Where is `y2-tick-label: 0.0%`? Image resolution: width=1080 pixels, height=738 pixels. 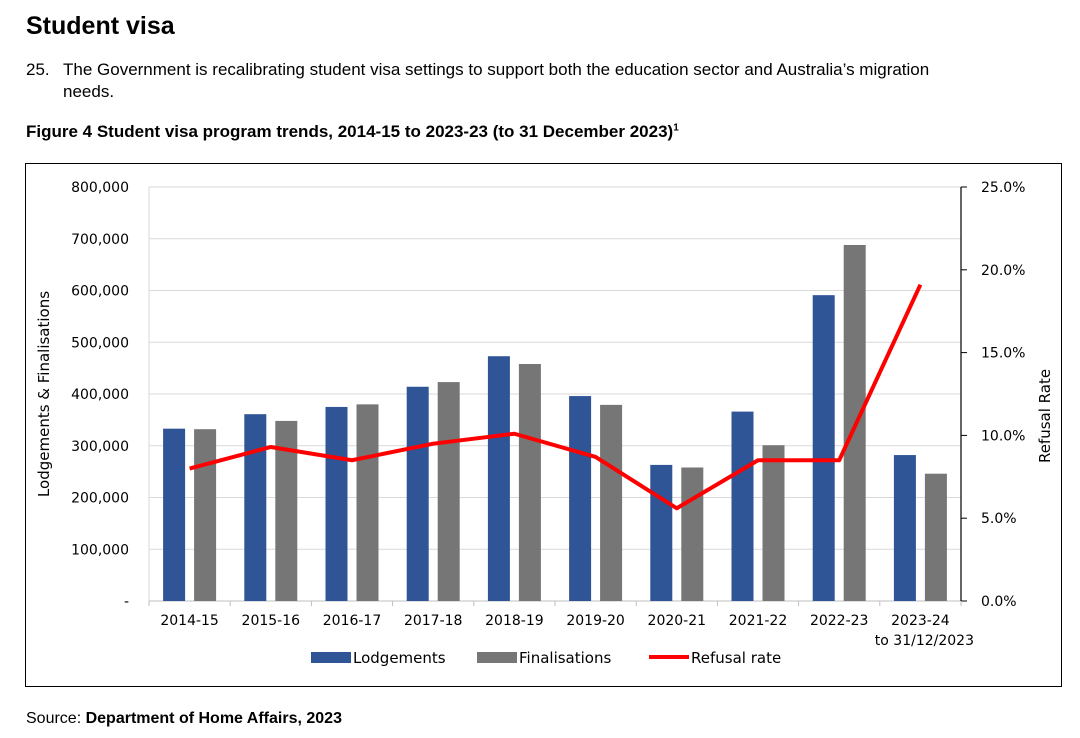
y2-tick-label: 0.0% is located at coordinates (999, 602).